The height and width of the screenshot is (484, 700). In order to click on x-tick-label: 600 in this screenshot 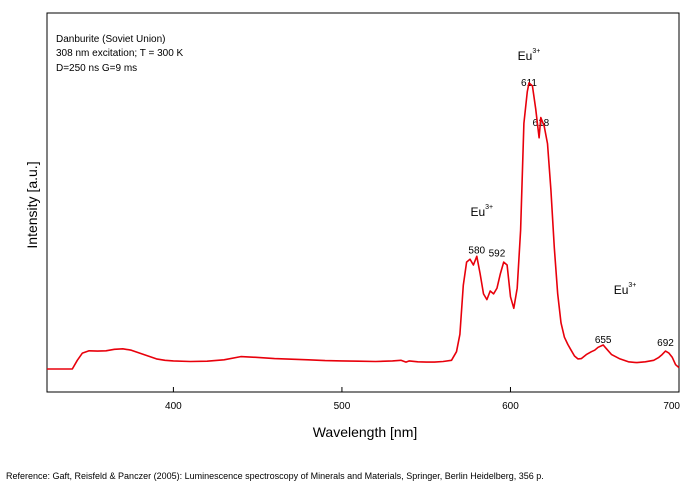, I will do `click(510, 406)`.